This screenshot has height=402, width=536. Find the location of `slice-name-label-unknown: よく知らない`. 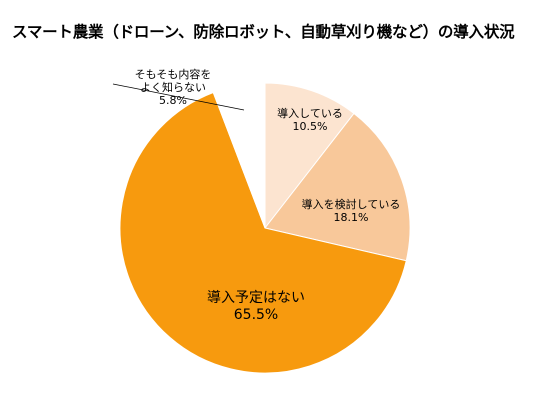

slice-name-label-unknown: よく知らない is located at coordinates (173, 87).